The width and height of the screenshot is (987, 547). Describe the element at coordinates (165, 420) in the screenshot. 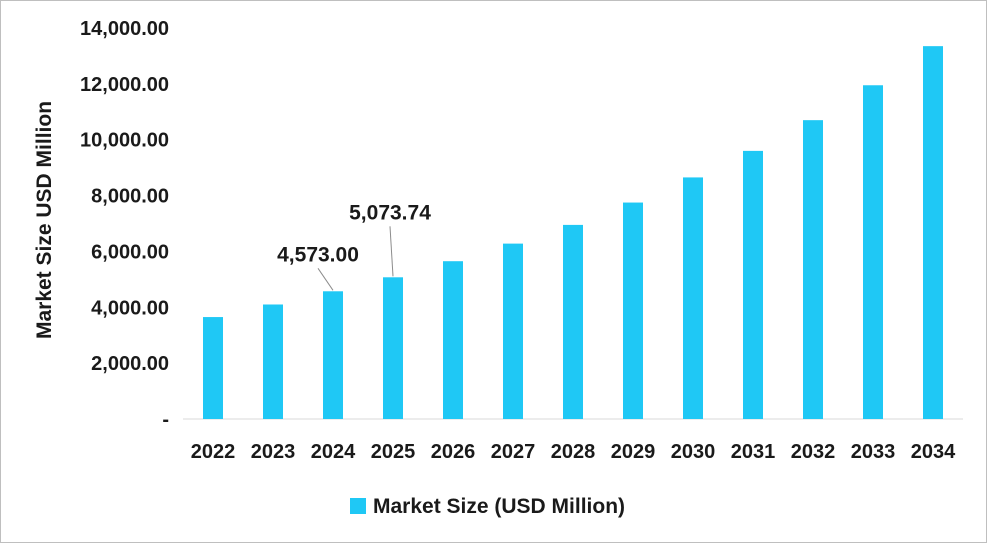

I see `y-tick-label: -` at that location.